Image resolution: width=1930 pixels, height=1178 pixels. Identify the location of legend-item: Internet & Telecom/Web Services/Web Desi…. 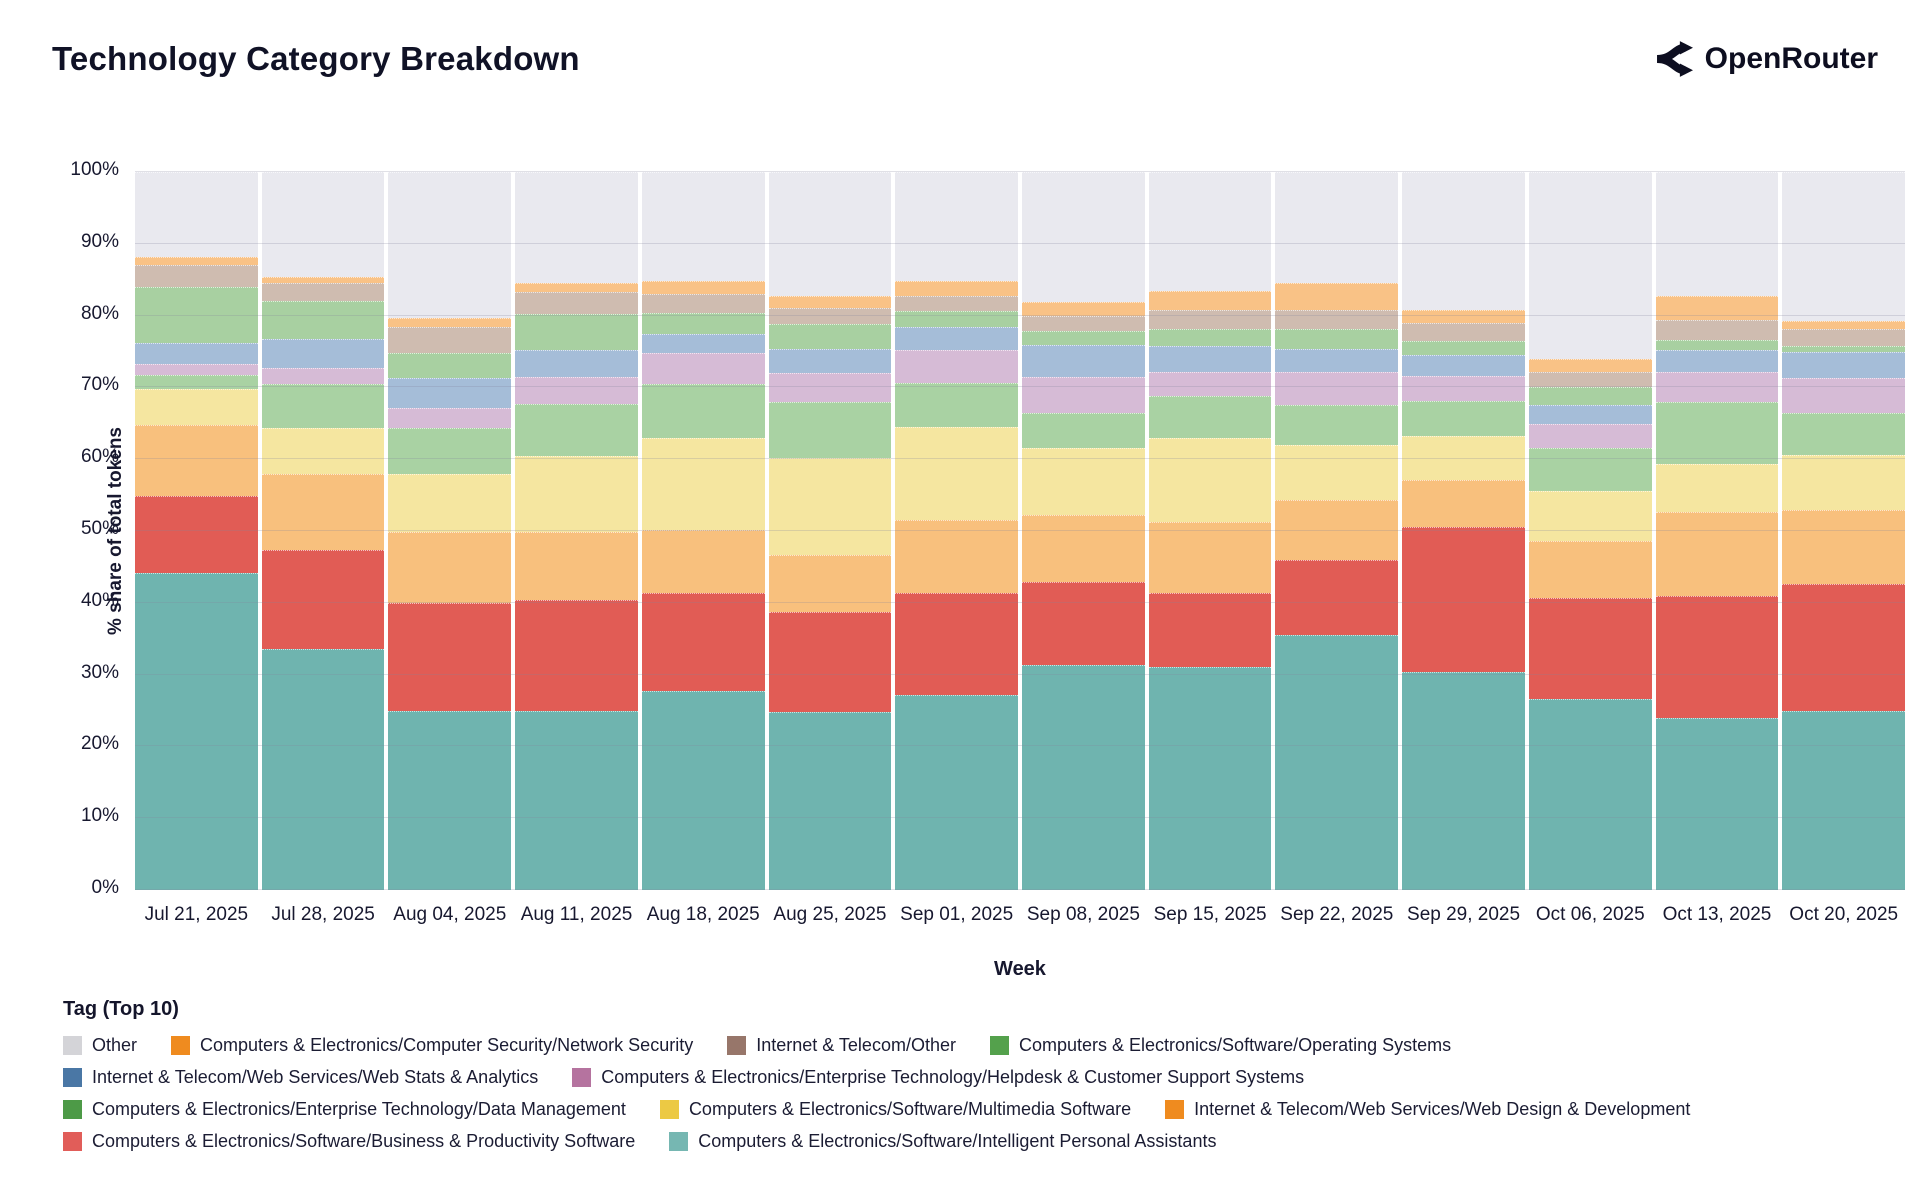
(1427, 1109).